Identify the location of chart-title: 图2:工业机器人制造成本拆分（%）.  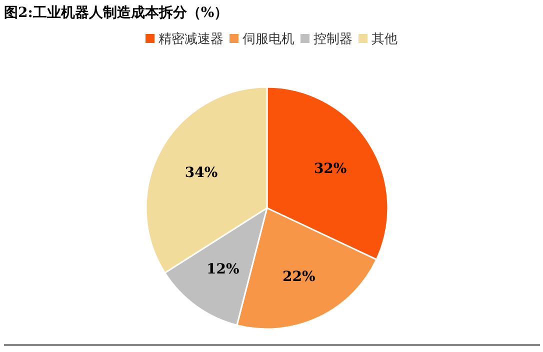
(116, 13).